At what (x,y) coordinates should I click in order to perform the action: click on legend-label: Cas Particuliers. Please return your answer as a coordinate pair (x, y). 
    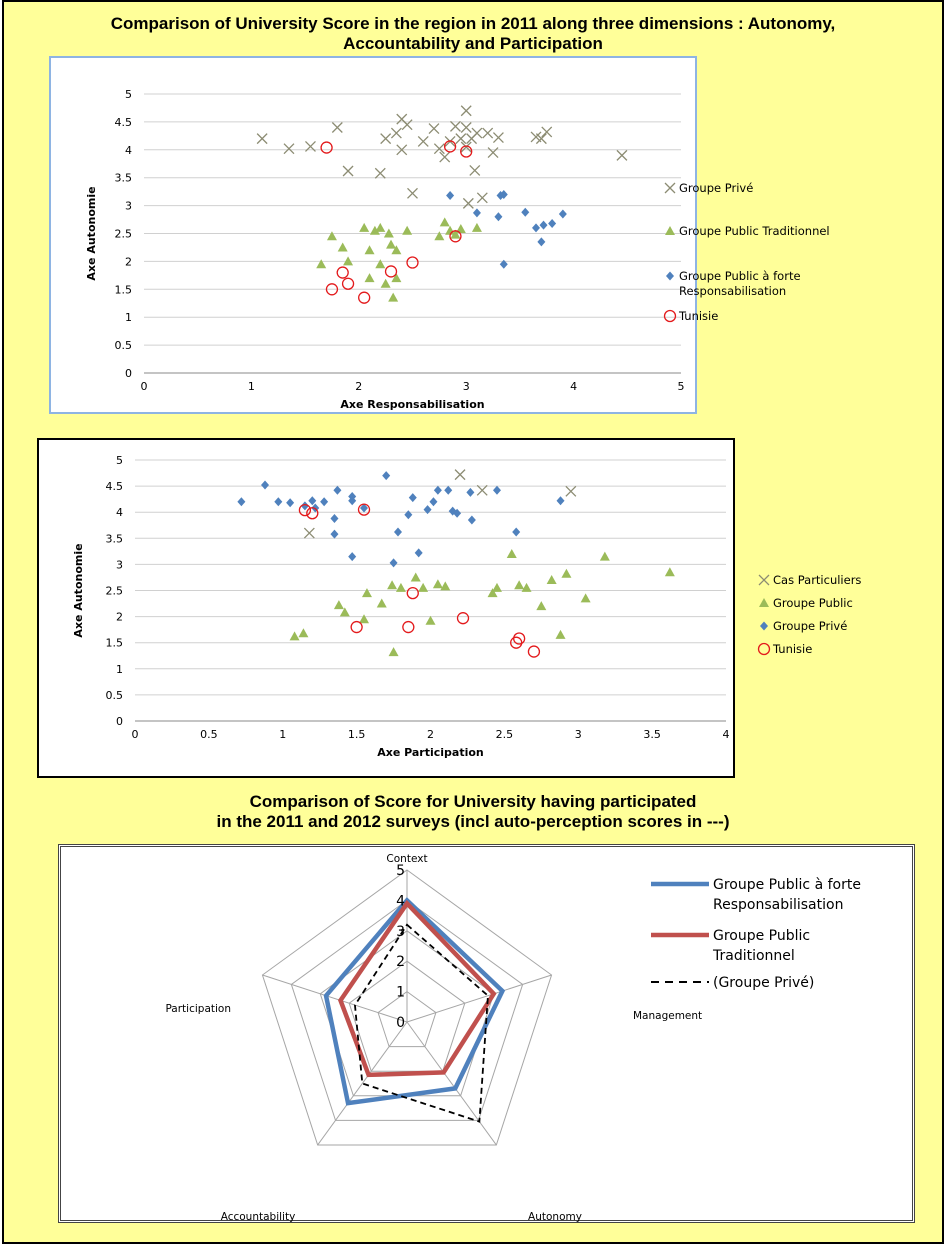
    Looking at the image, I should click on (817, 580).